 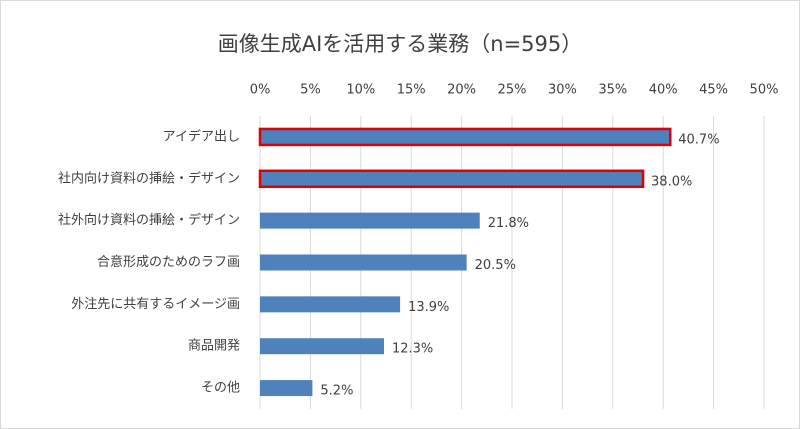 What do you see at coordinates (360, 90) in the screenshot?
I see `x-tick-label: 10%` at bounding box center [360, 90].